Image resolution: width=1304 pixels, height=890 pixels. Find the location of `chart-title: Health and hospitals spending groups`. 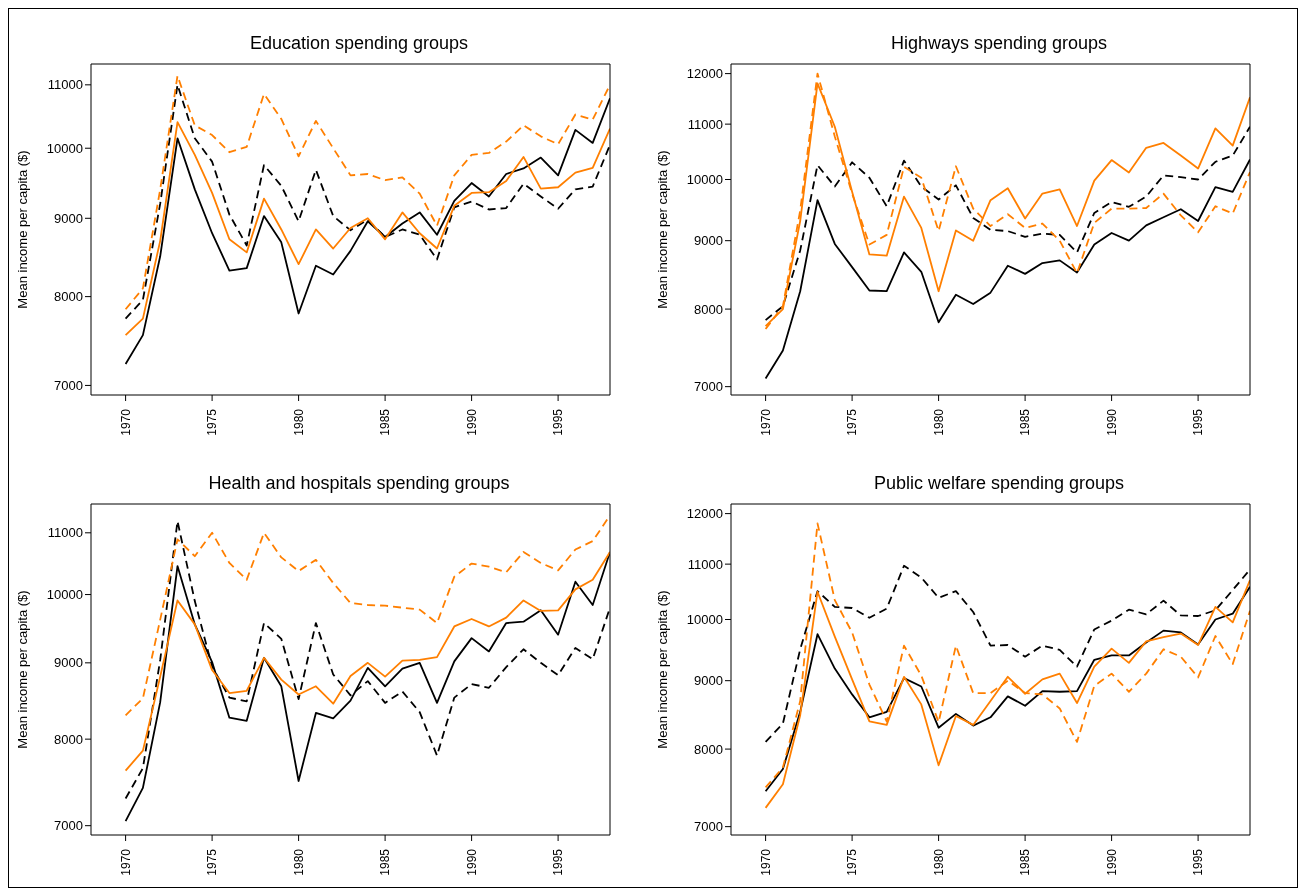

chart-title: Health and hospitals spending groups is located at coordinates (359, 483).